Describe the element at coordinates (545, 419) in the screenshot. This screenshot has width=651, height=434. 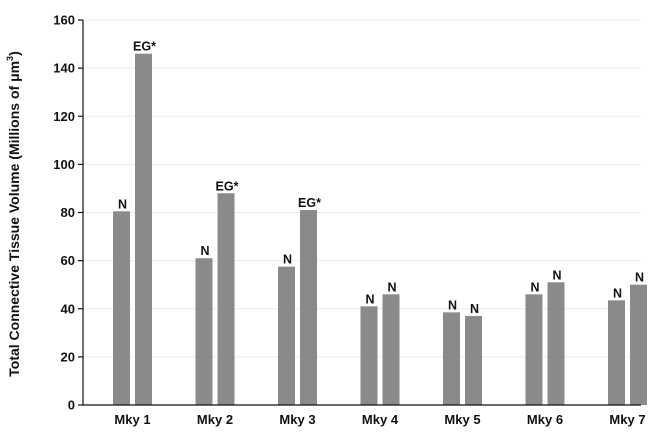
I see `x-category-label: Mky 6` at that location.